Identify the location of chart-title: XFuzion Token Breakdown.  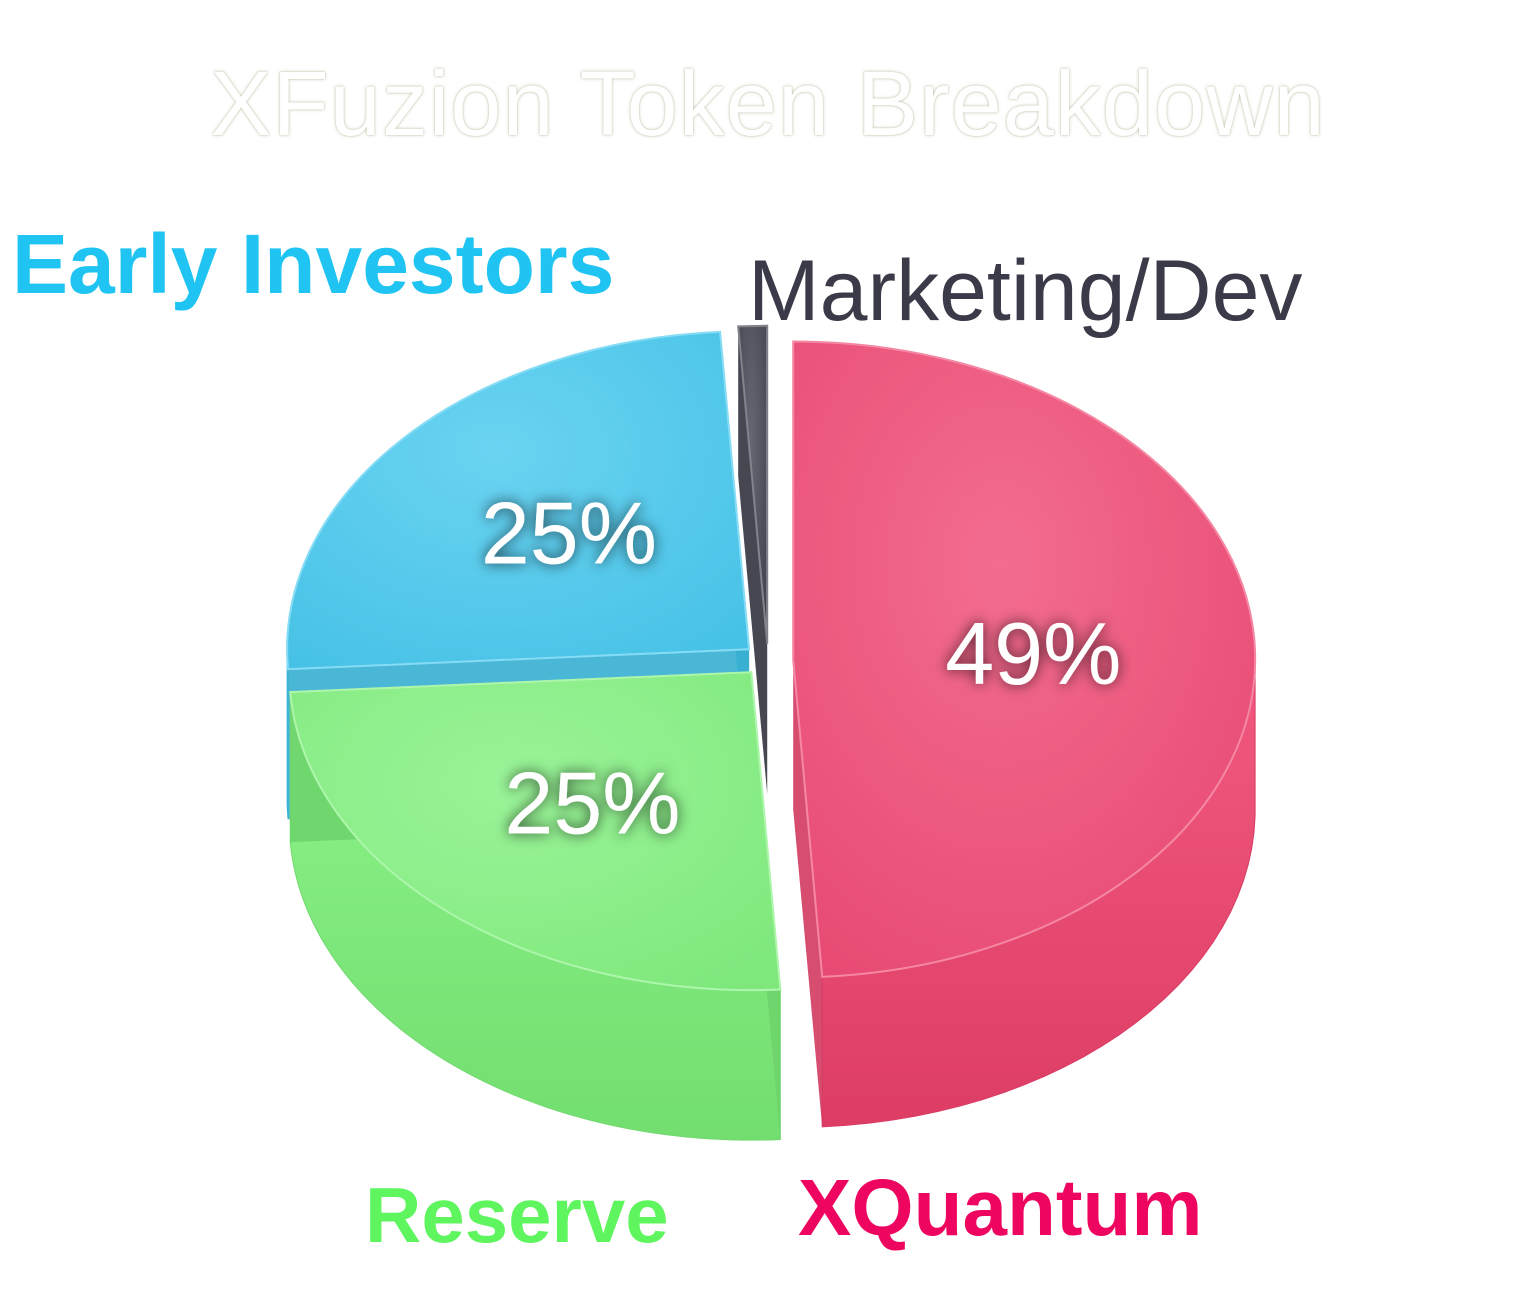
(768, 104).